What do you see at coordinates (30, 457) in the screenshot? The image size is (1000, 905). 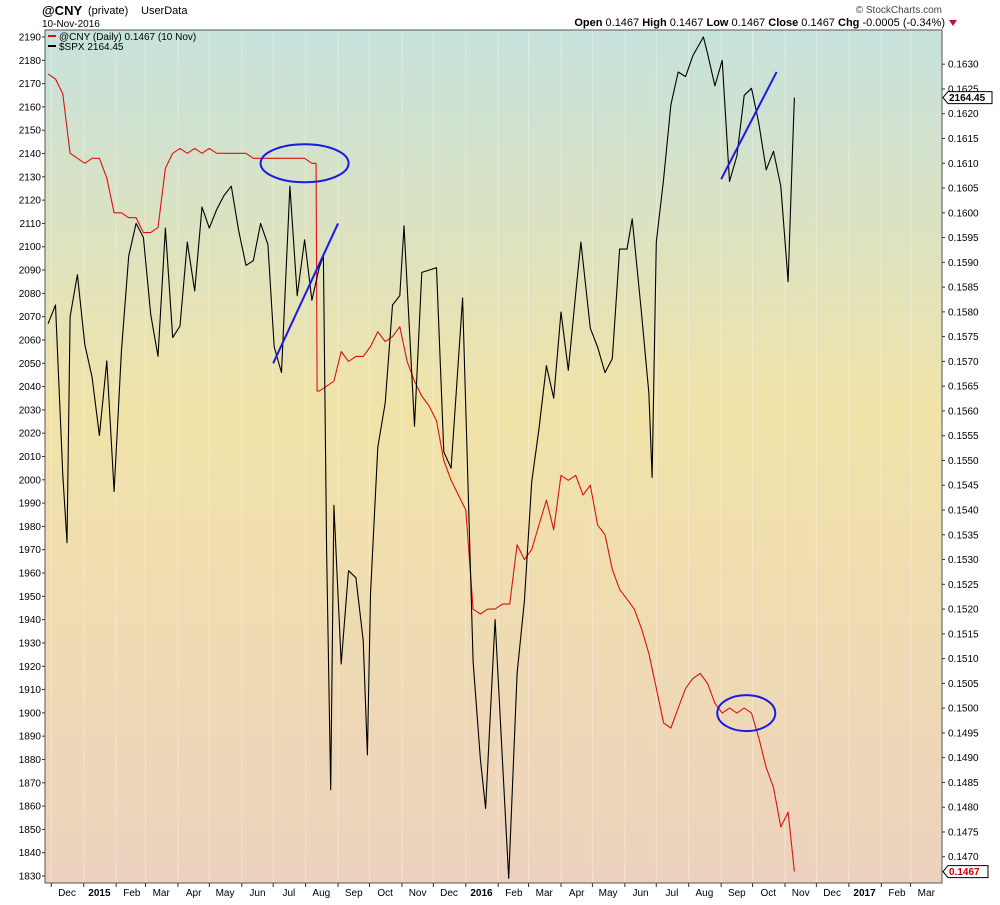 I see `left-axis-tick-label: 2010` at bounding box center [30, 457].